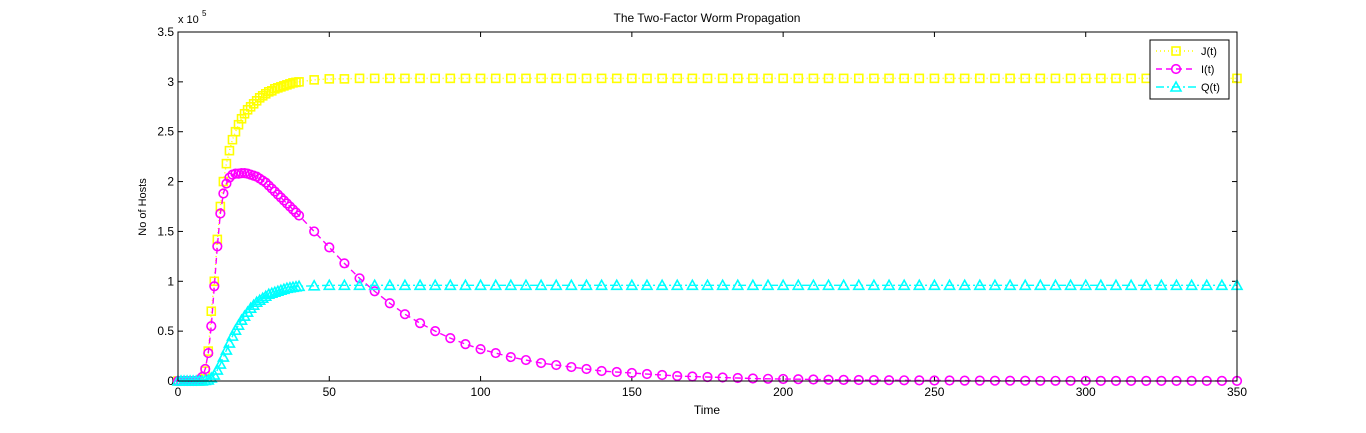 The width and height of the screenshot is (1366, 433). What do you see at coordinates (170, 182) in the screenshot?
I see `y-tick-label: 2` at bounding box center [170, 182].